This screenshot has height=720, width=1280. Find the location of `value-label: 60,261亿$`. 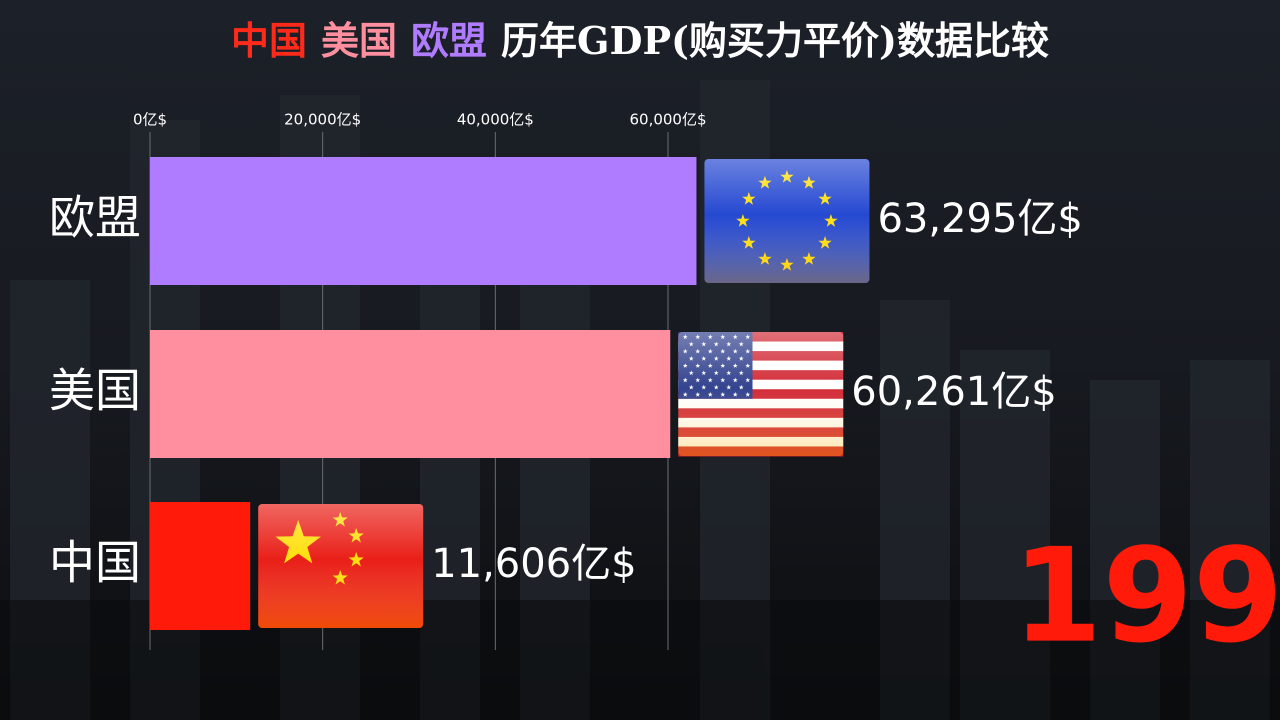

value-label: 60,261亿$ is located at coordinates (953, 392).